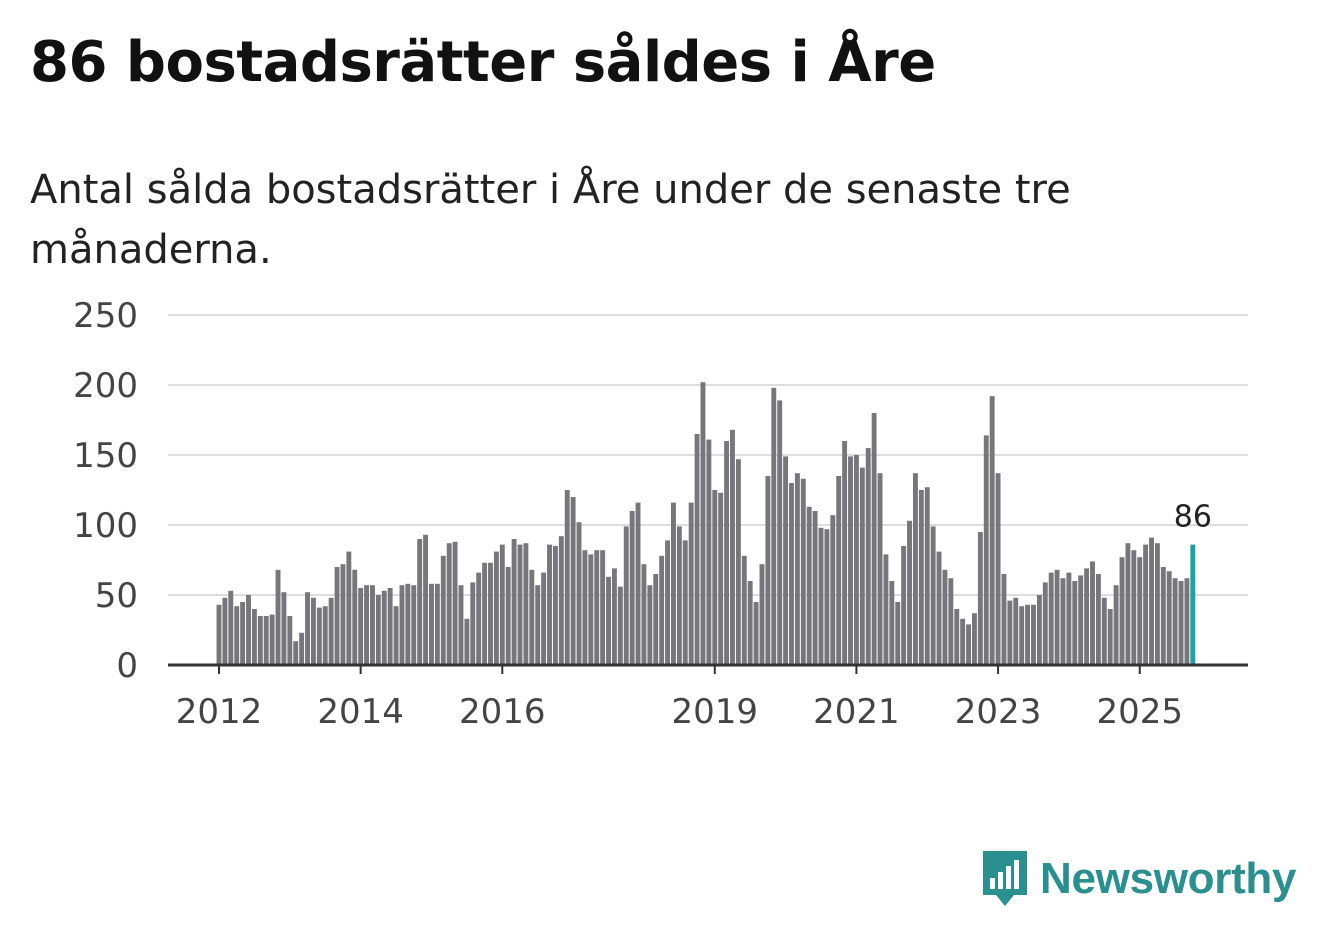 The width and height of the screenshot is (1322, 939). What do you see at coordinates (219, 712) in the screenshot?
I see `x-tick-label: 2012` at bounding box center [219, 712].